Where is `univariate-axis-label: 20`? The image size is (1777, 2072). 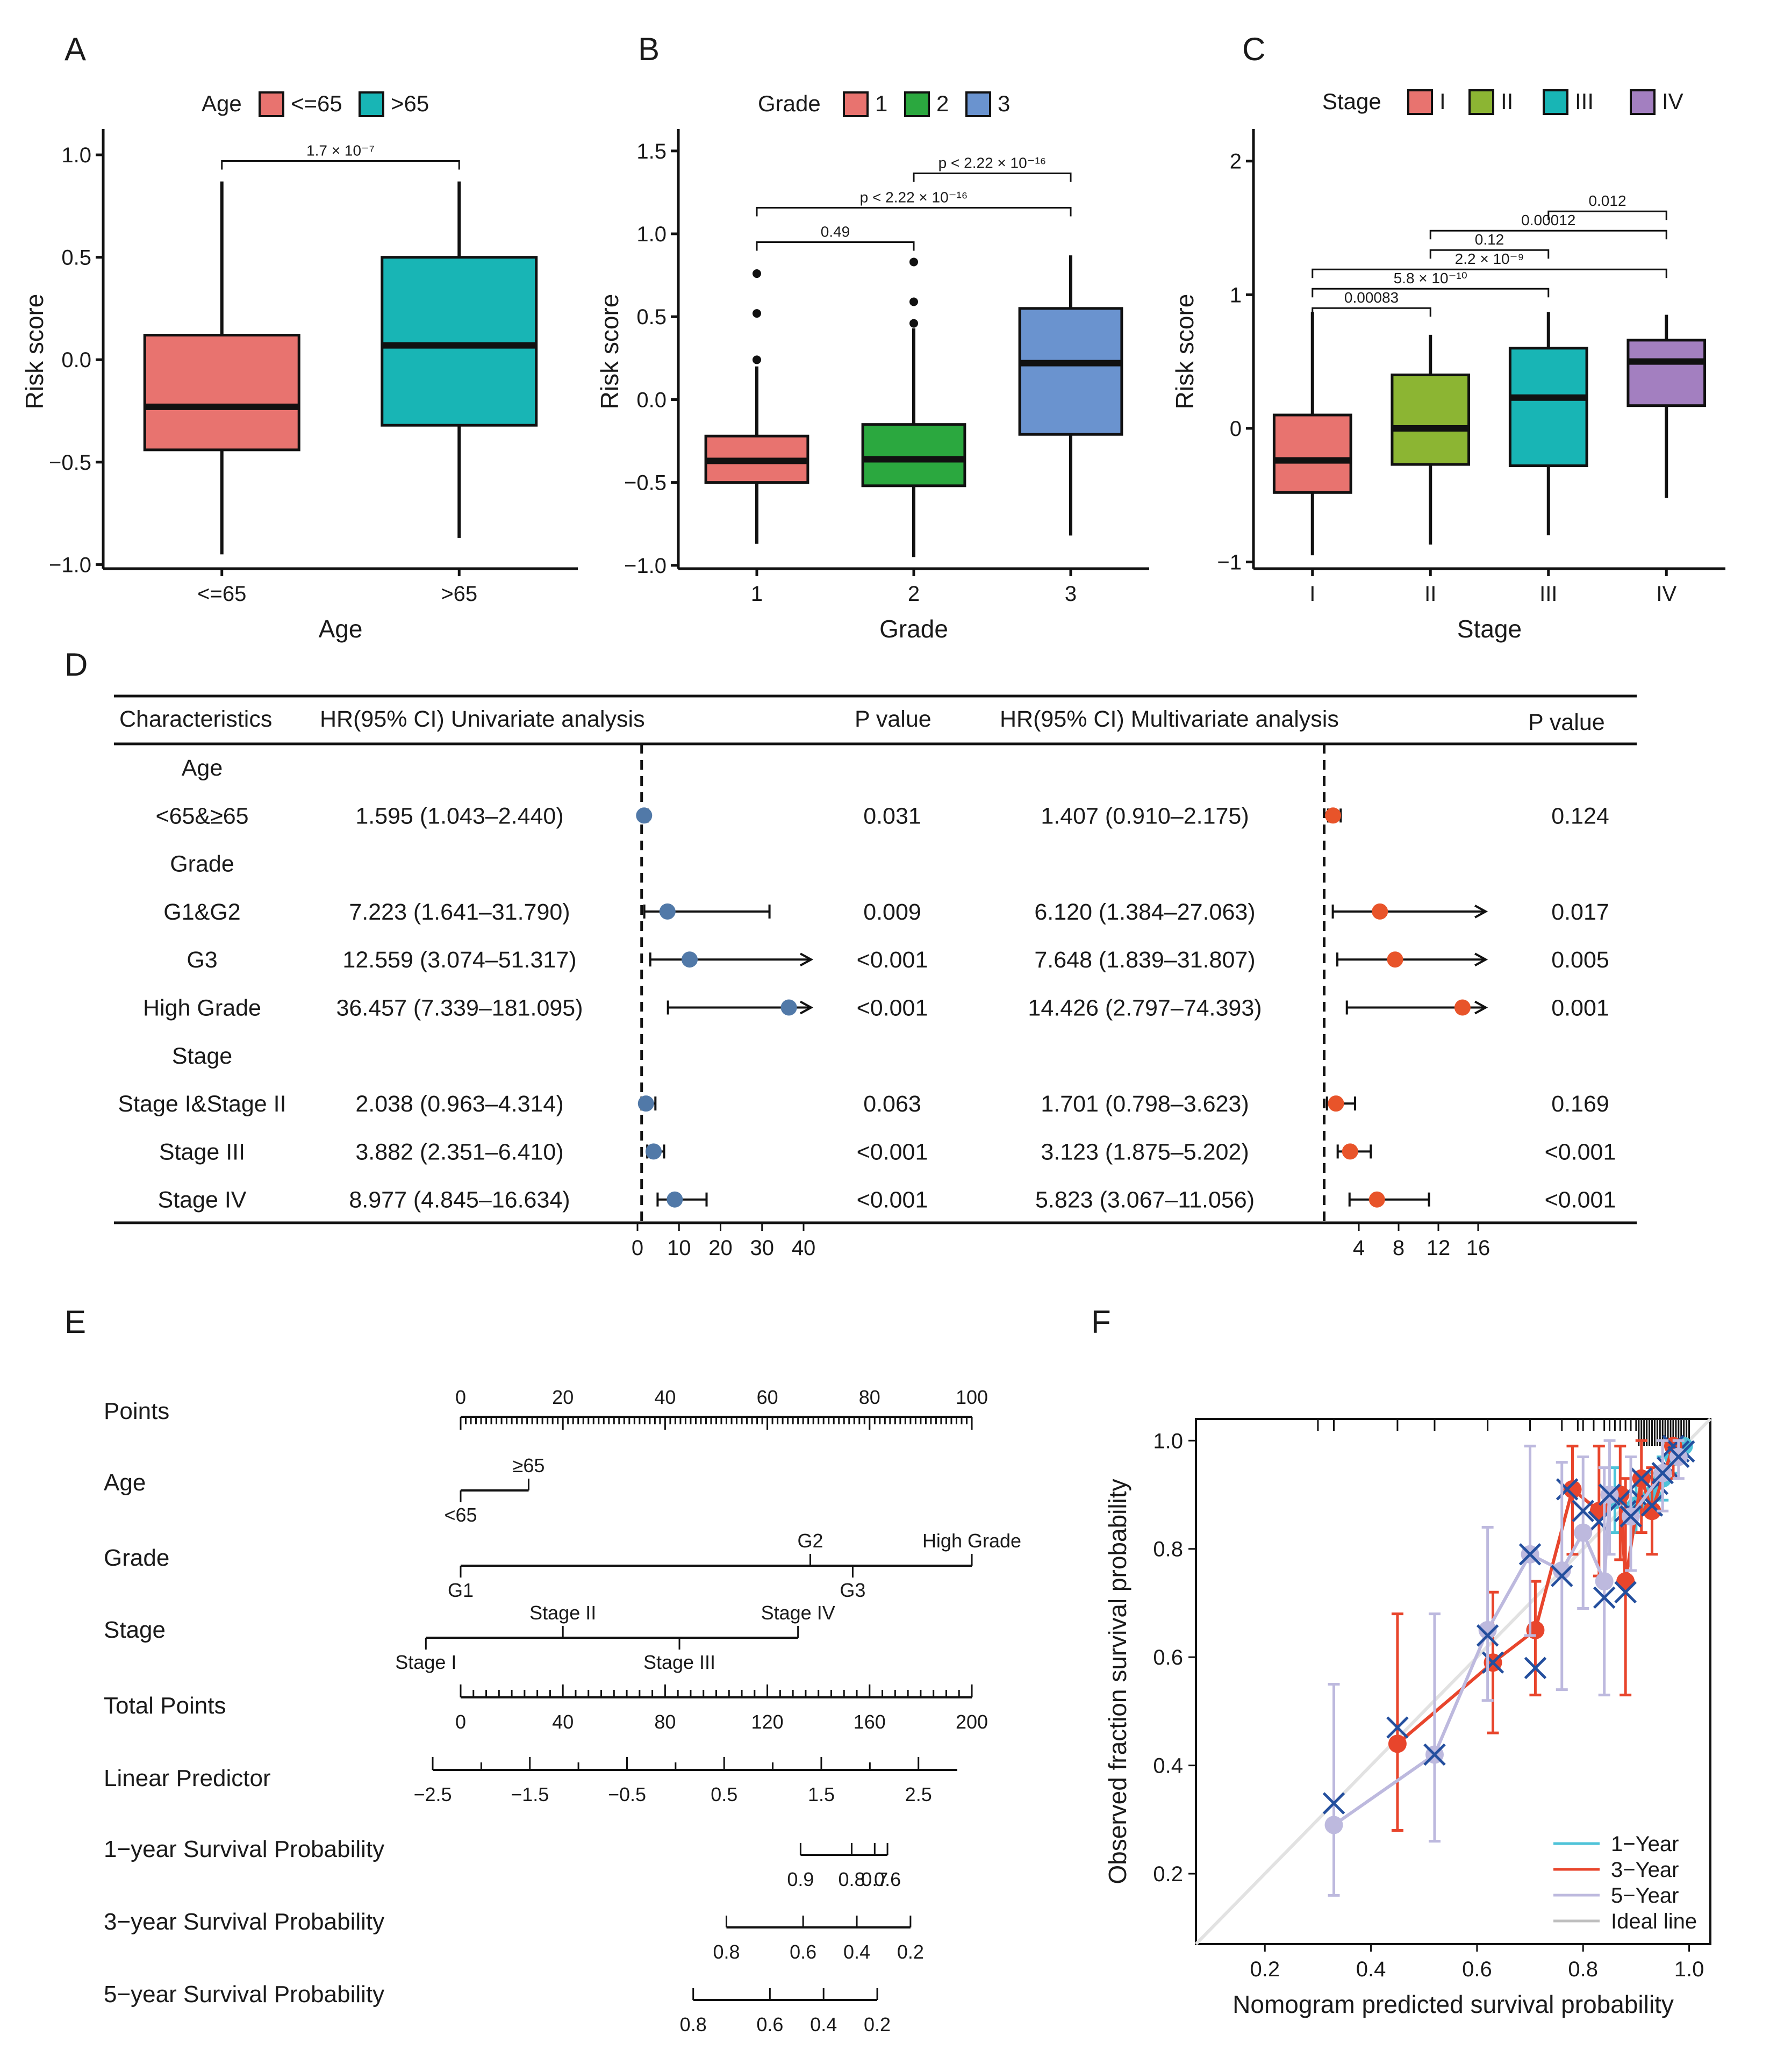
univariate-axis-label: 20 is located at coordinates (721, 1248).